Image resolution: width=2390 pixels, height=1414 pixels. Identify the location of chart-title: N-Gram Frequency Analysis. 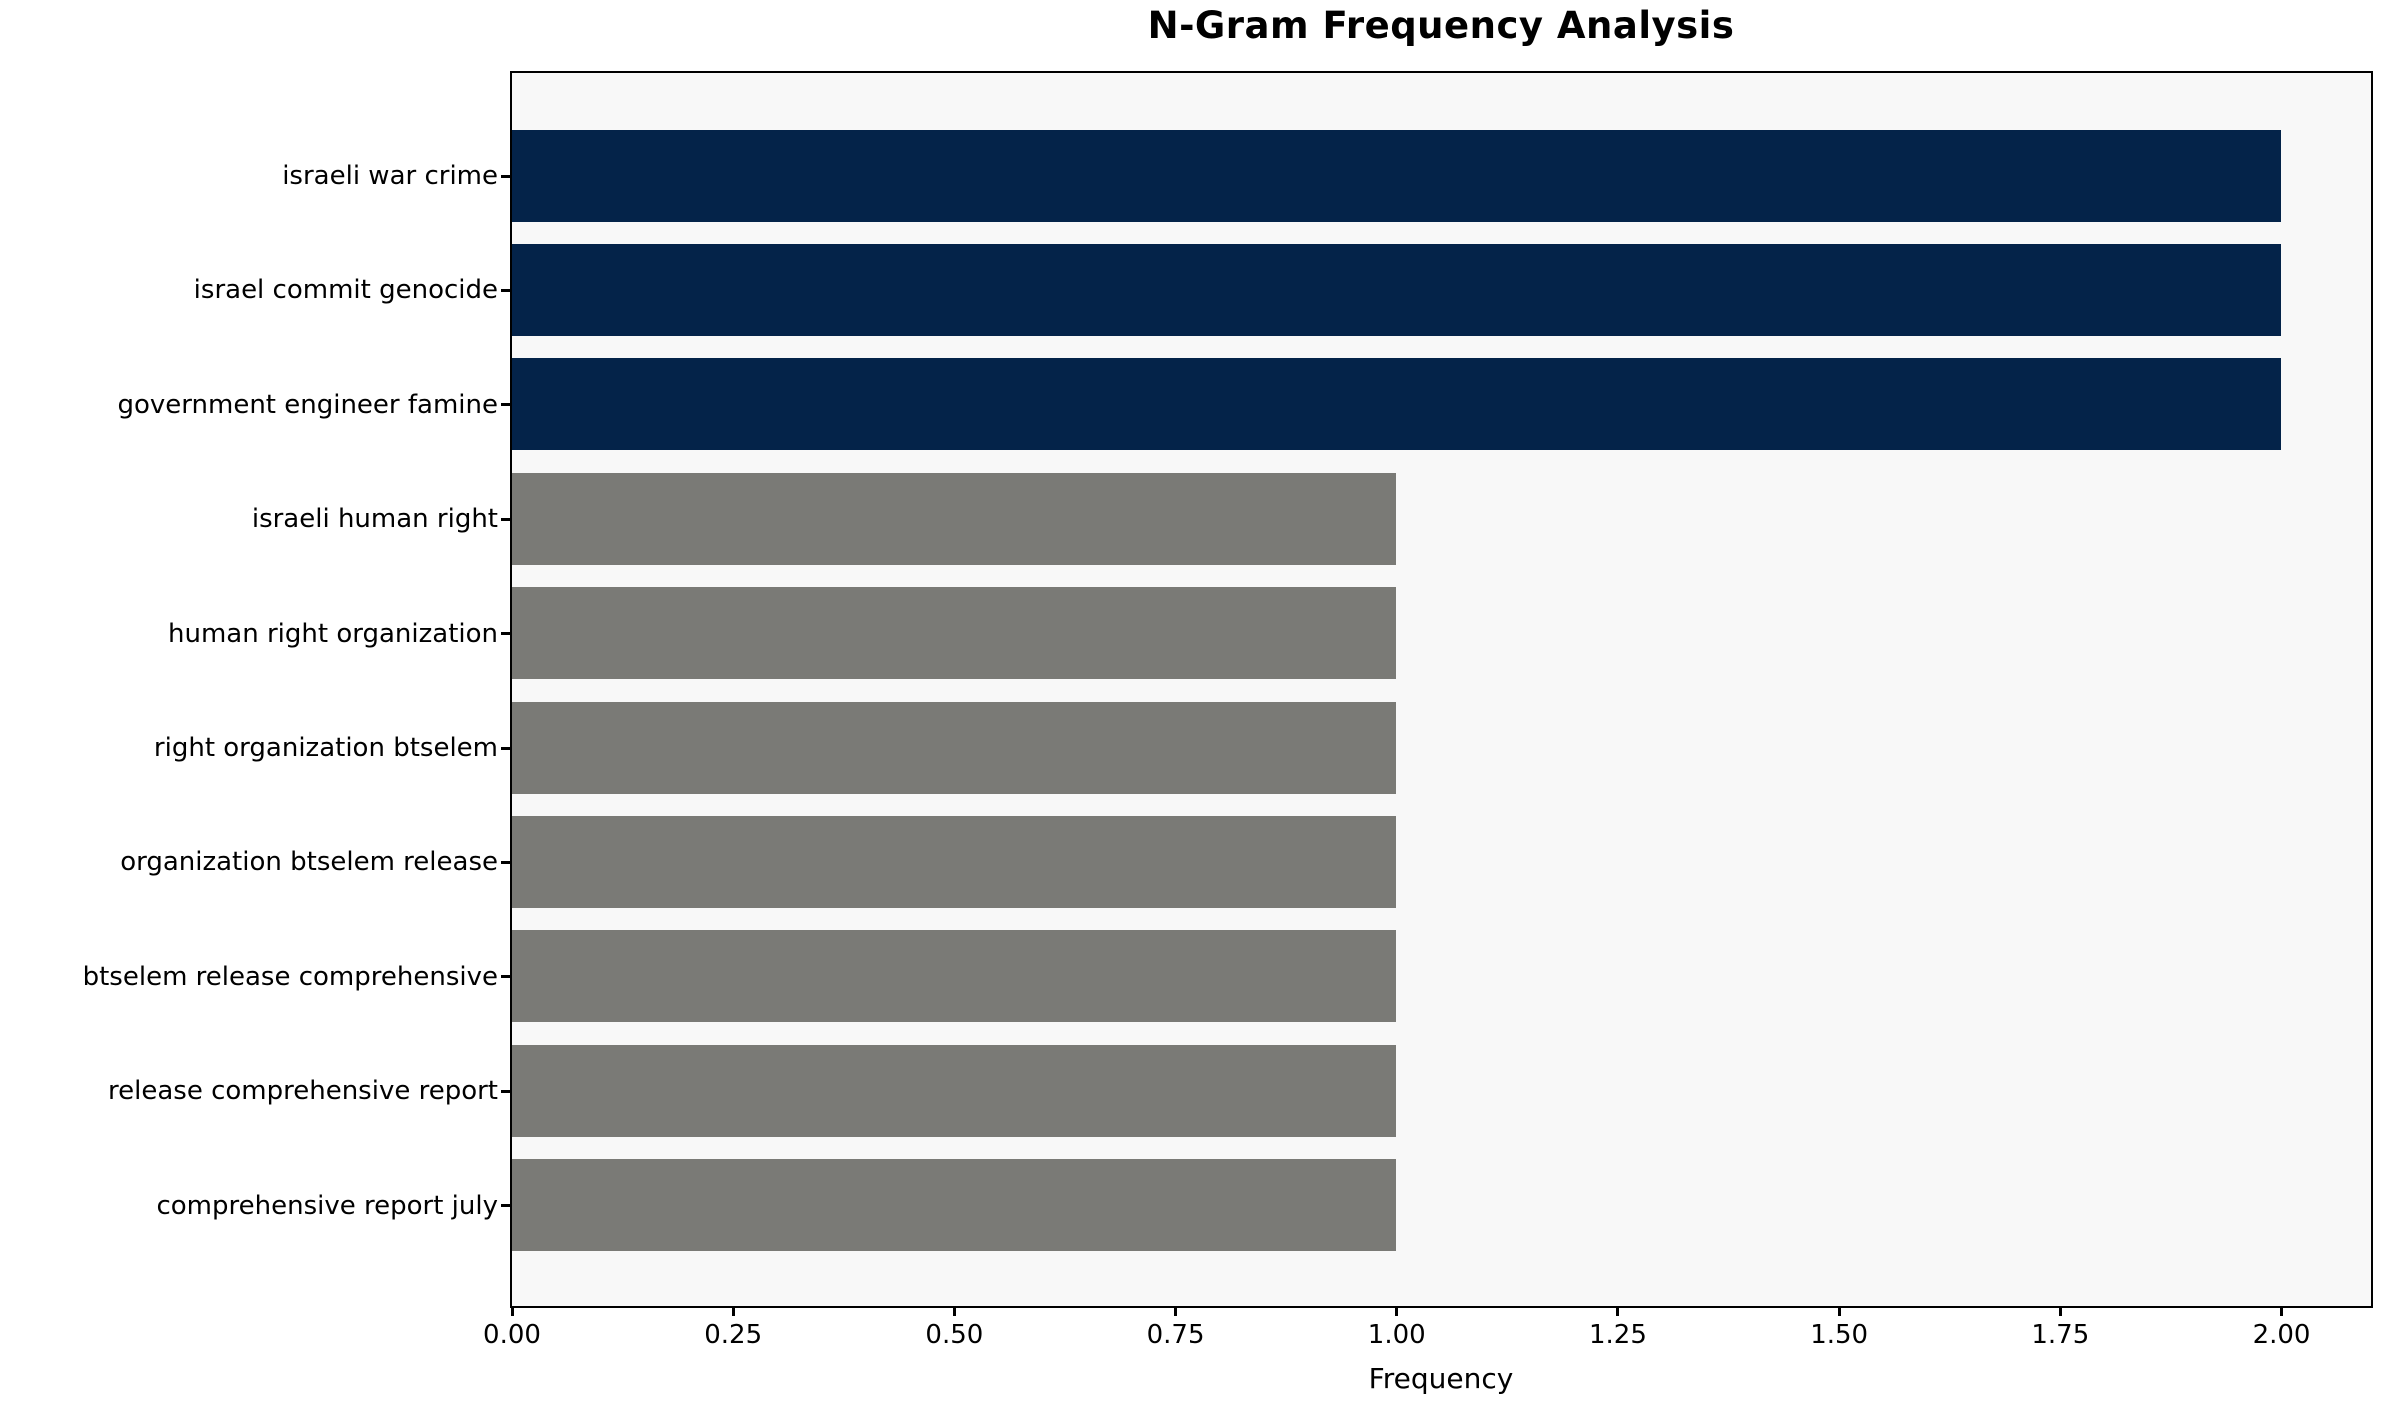
(1441, 25).